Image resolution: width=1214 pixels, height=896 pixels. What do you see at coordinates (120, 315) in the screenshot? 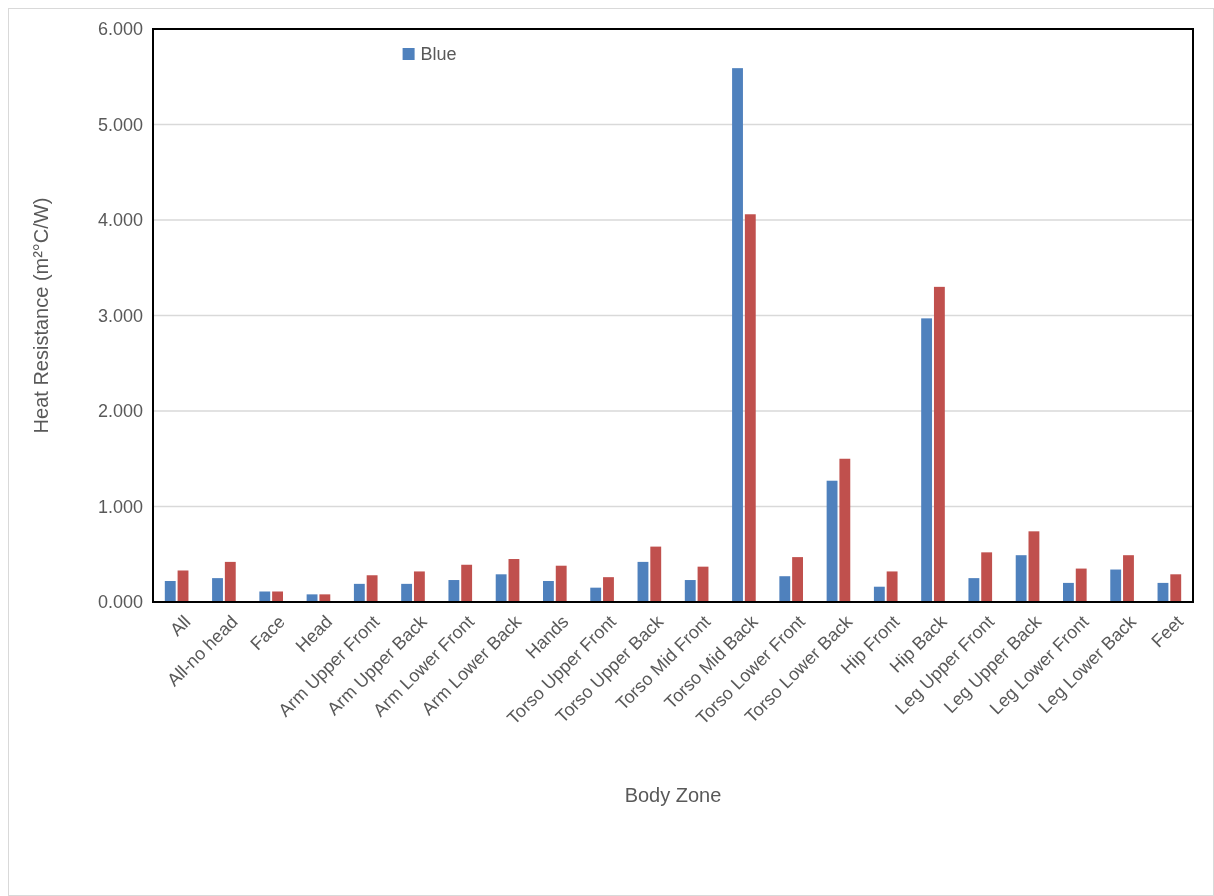
I see `y-tick-label: 3.000` at bounding box center [120, 315].